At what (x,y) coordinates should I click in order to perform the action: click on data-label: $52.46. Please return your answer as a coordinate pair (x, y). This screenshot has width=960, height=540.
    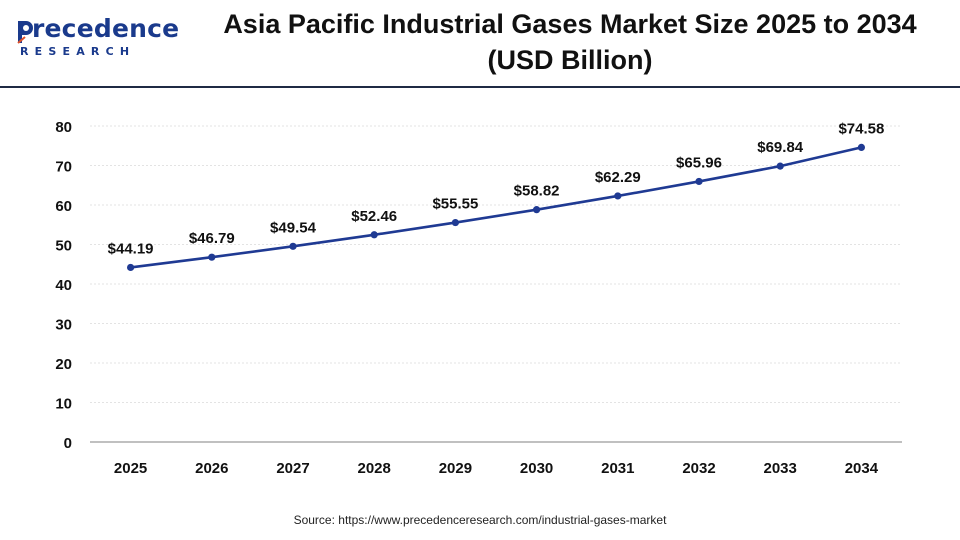
    Looking at the image, I should click on (374, 216).